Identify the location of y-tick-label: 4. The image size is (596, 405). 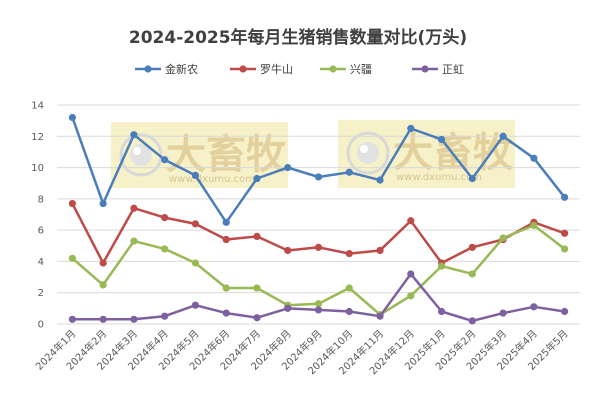
(41, 262).